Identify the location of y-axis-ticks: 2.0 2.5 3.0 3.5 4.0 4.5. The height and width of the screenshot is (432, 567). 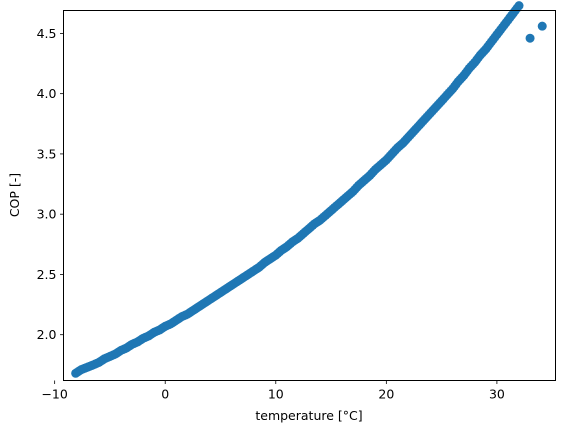
(50, 184).